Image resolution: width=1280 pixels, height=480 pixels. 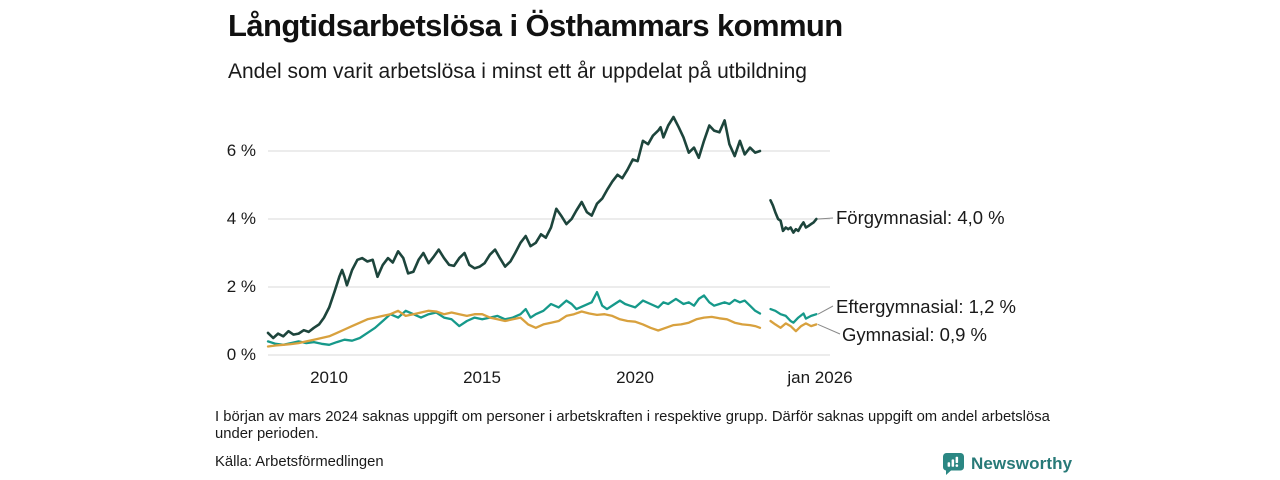 I want to click on source-line: Källa: Arbetsförmedlingen, so click(x=299, y=462).